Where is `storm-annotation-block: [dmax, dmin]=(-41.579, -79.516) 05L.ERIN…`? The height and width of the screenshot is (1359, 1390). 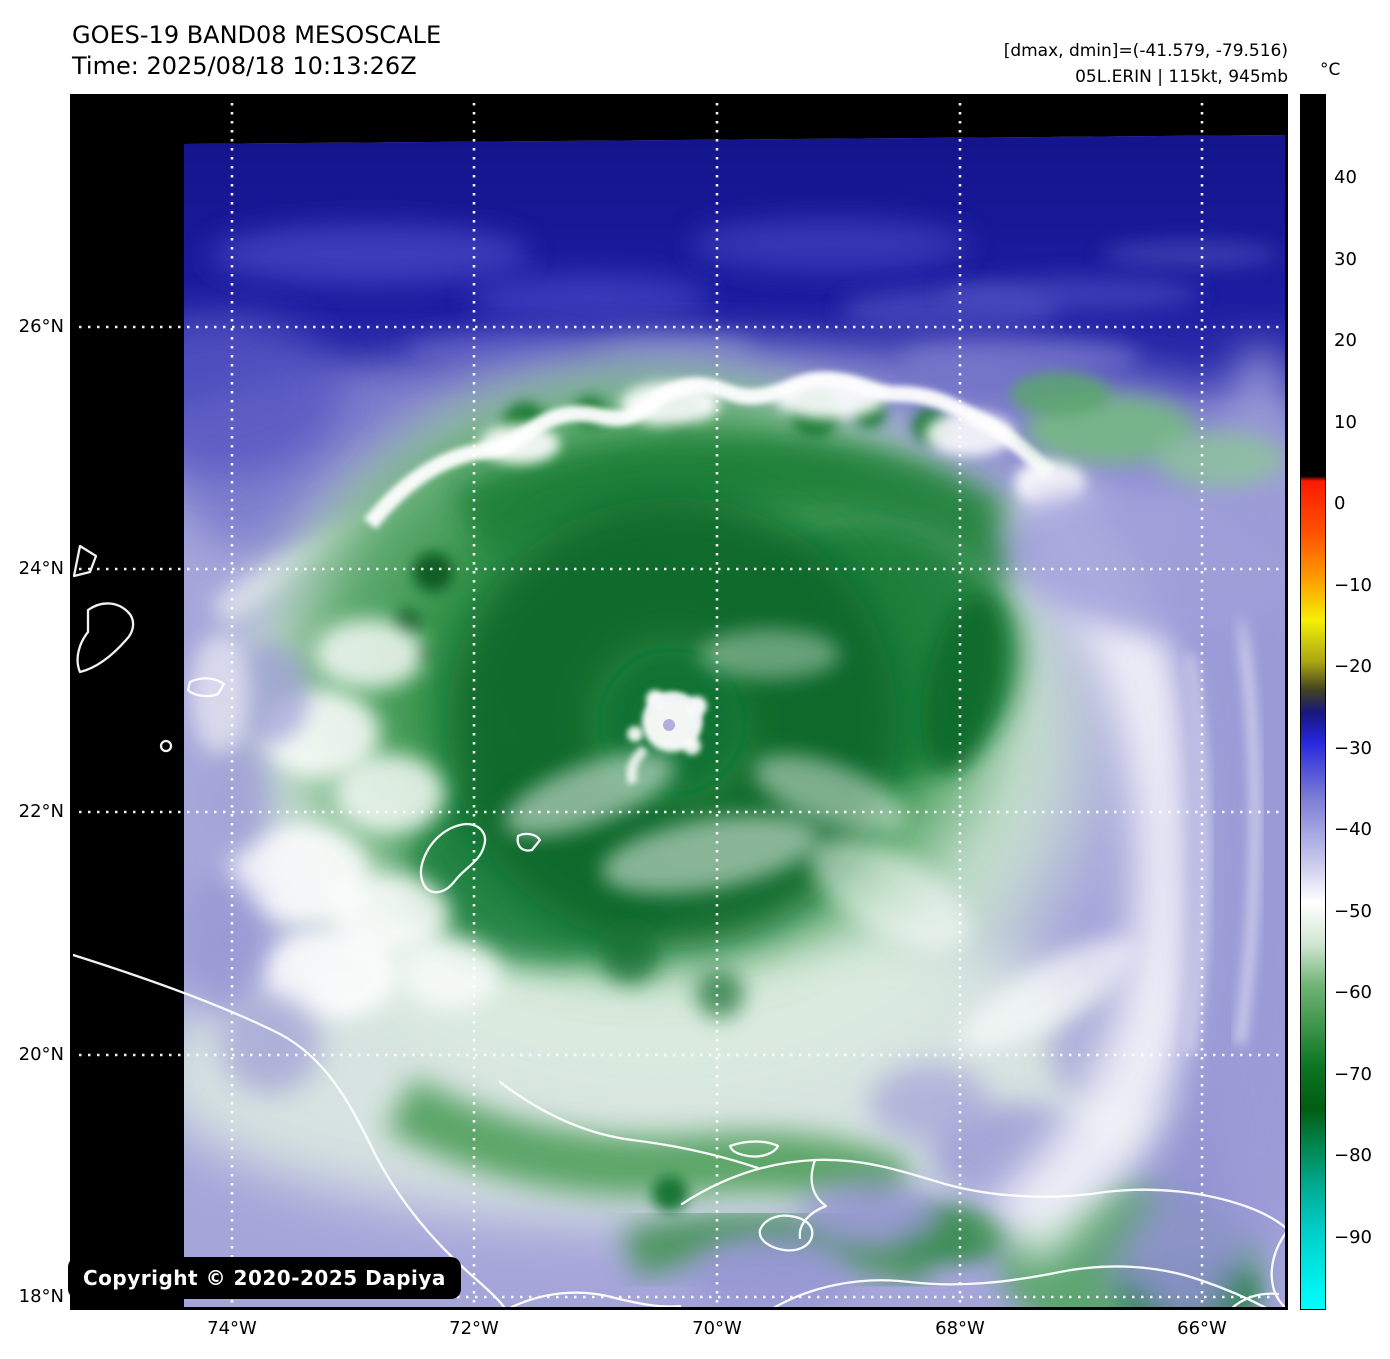
storm-annotation-block: [dmax, dmin]=(-41.579, -79.516) 05L.ERIN… is located at coordinates (1146, 64).